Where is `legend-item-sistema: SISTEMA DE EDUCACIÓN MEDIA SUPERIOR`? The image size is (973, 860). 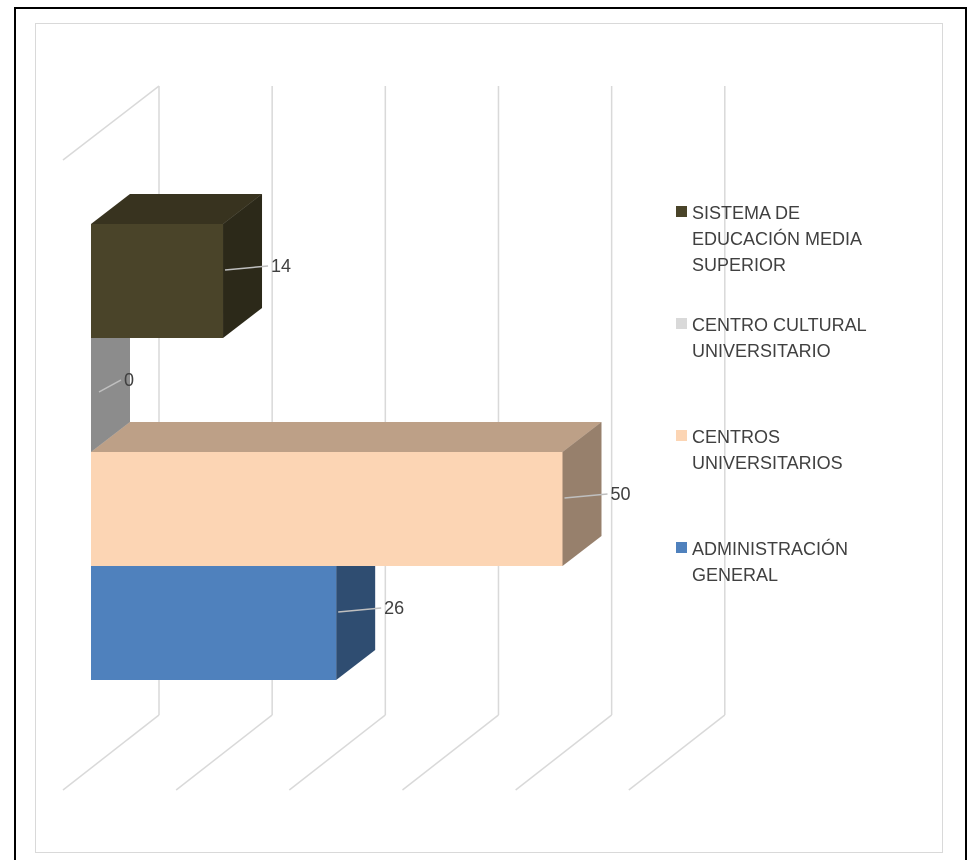
legend-item-sistema: SISTEMA DE EDUCACIÓN MEDIA SUPERIOR is located at coordinates (774, 239).